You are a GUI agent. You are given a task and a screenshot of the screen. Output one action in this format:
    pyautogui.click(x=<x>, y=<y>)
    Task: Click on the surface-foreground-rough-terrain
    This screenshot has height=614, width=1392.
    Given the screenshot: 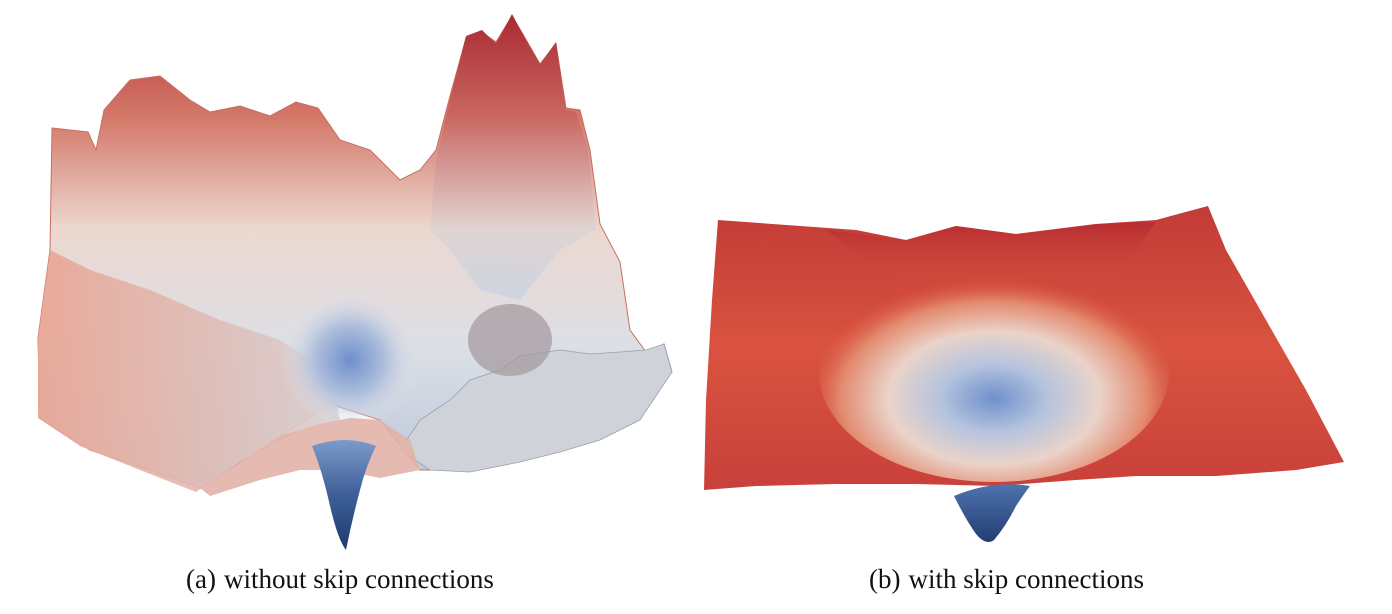 What is the action you would take?
    pyautogui.click(x=536, y=408)
    